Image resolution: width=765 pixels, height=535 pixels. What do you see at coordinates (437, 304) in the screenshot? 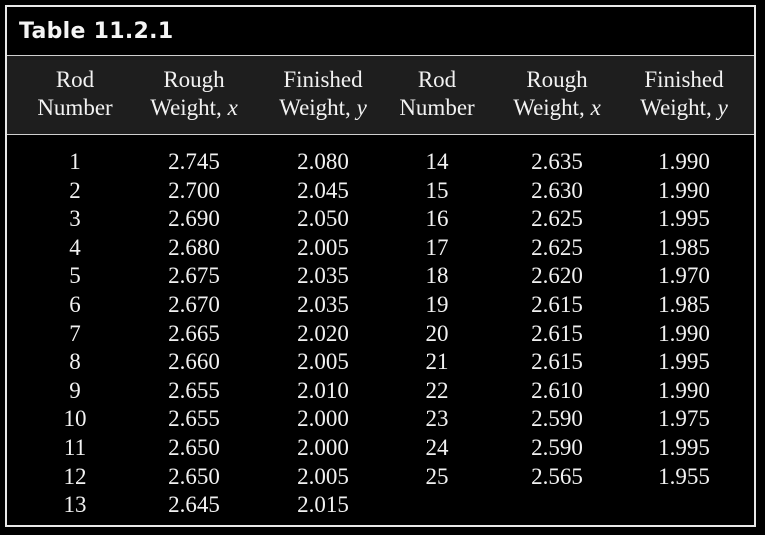
I see `rod-number-cell: 19` at bounding box center [437, 304].